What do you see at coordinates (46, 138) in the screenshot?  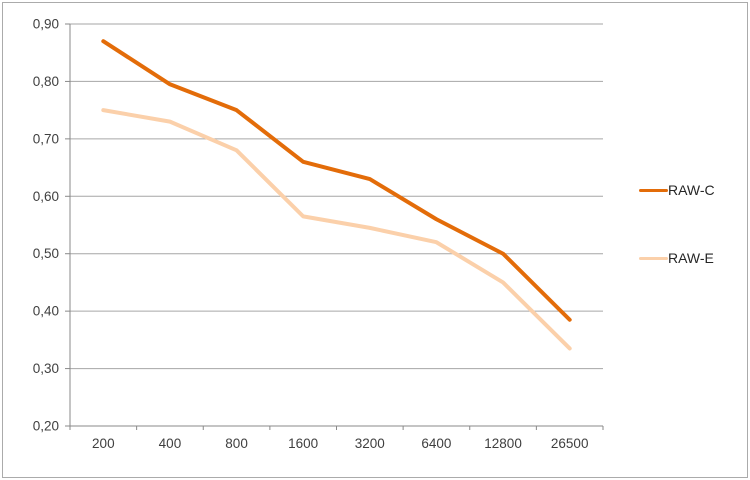 I see `y-tick-label: 0,70` at bounding box center [46, 138].